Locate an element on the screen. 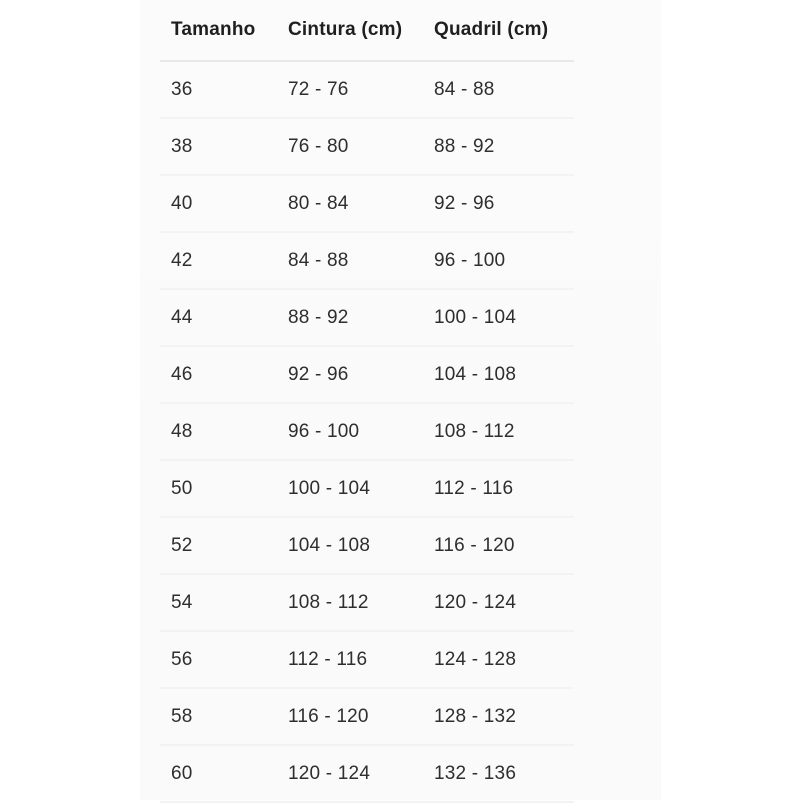 This screenshot has height=803, width=800. cell-waist: 100 - 104 is located at coordinates (329, 488).